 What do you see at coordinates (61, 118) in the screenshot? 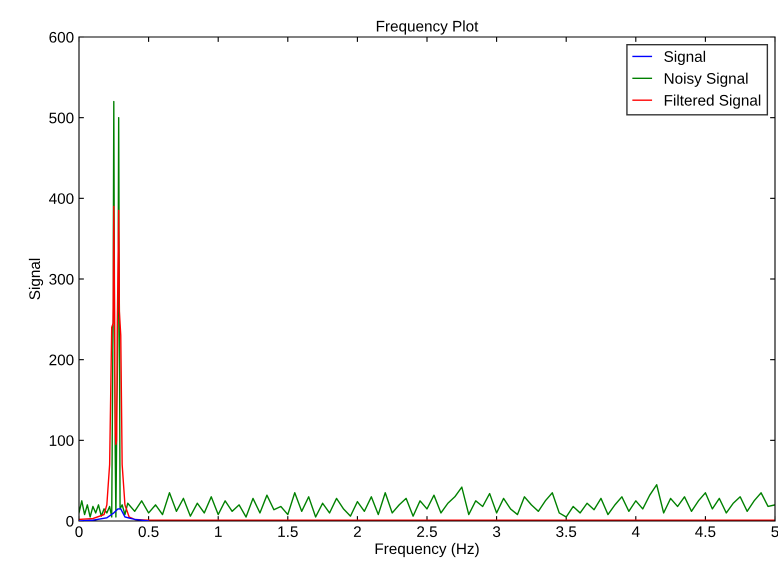
I see `y-tick-label: 500` at bounding box center [61, 118].